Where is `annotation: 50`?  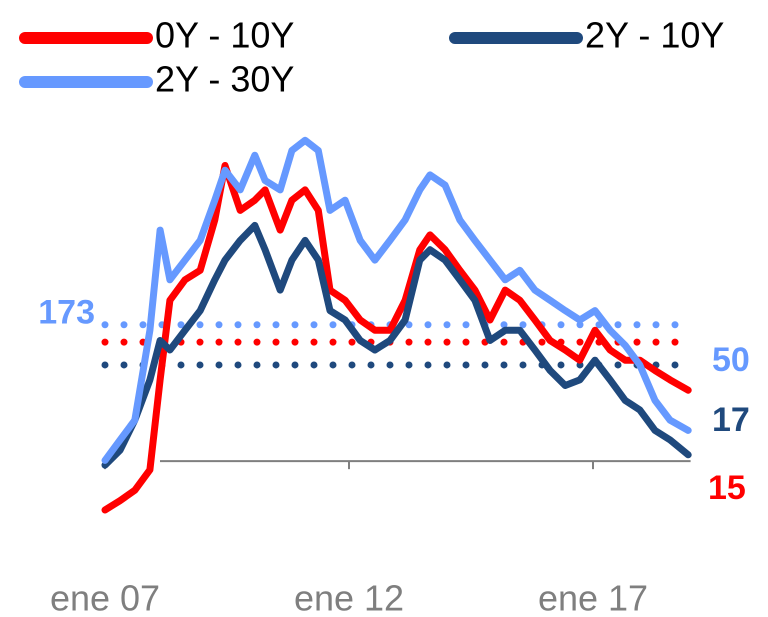
annotation: 50 is located at coordinates (731, 360).